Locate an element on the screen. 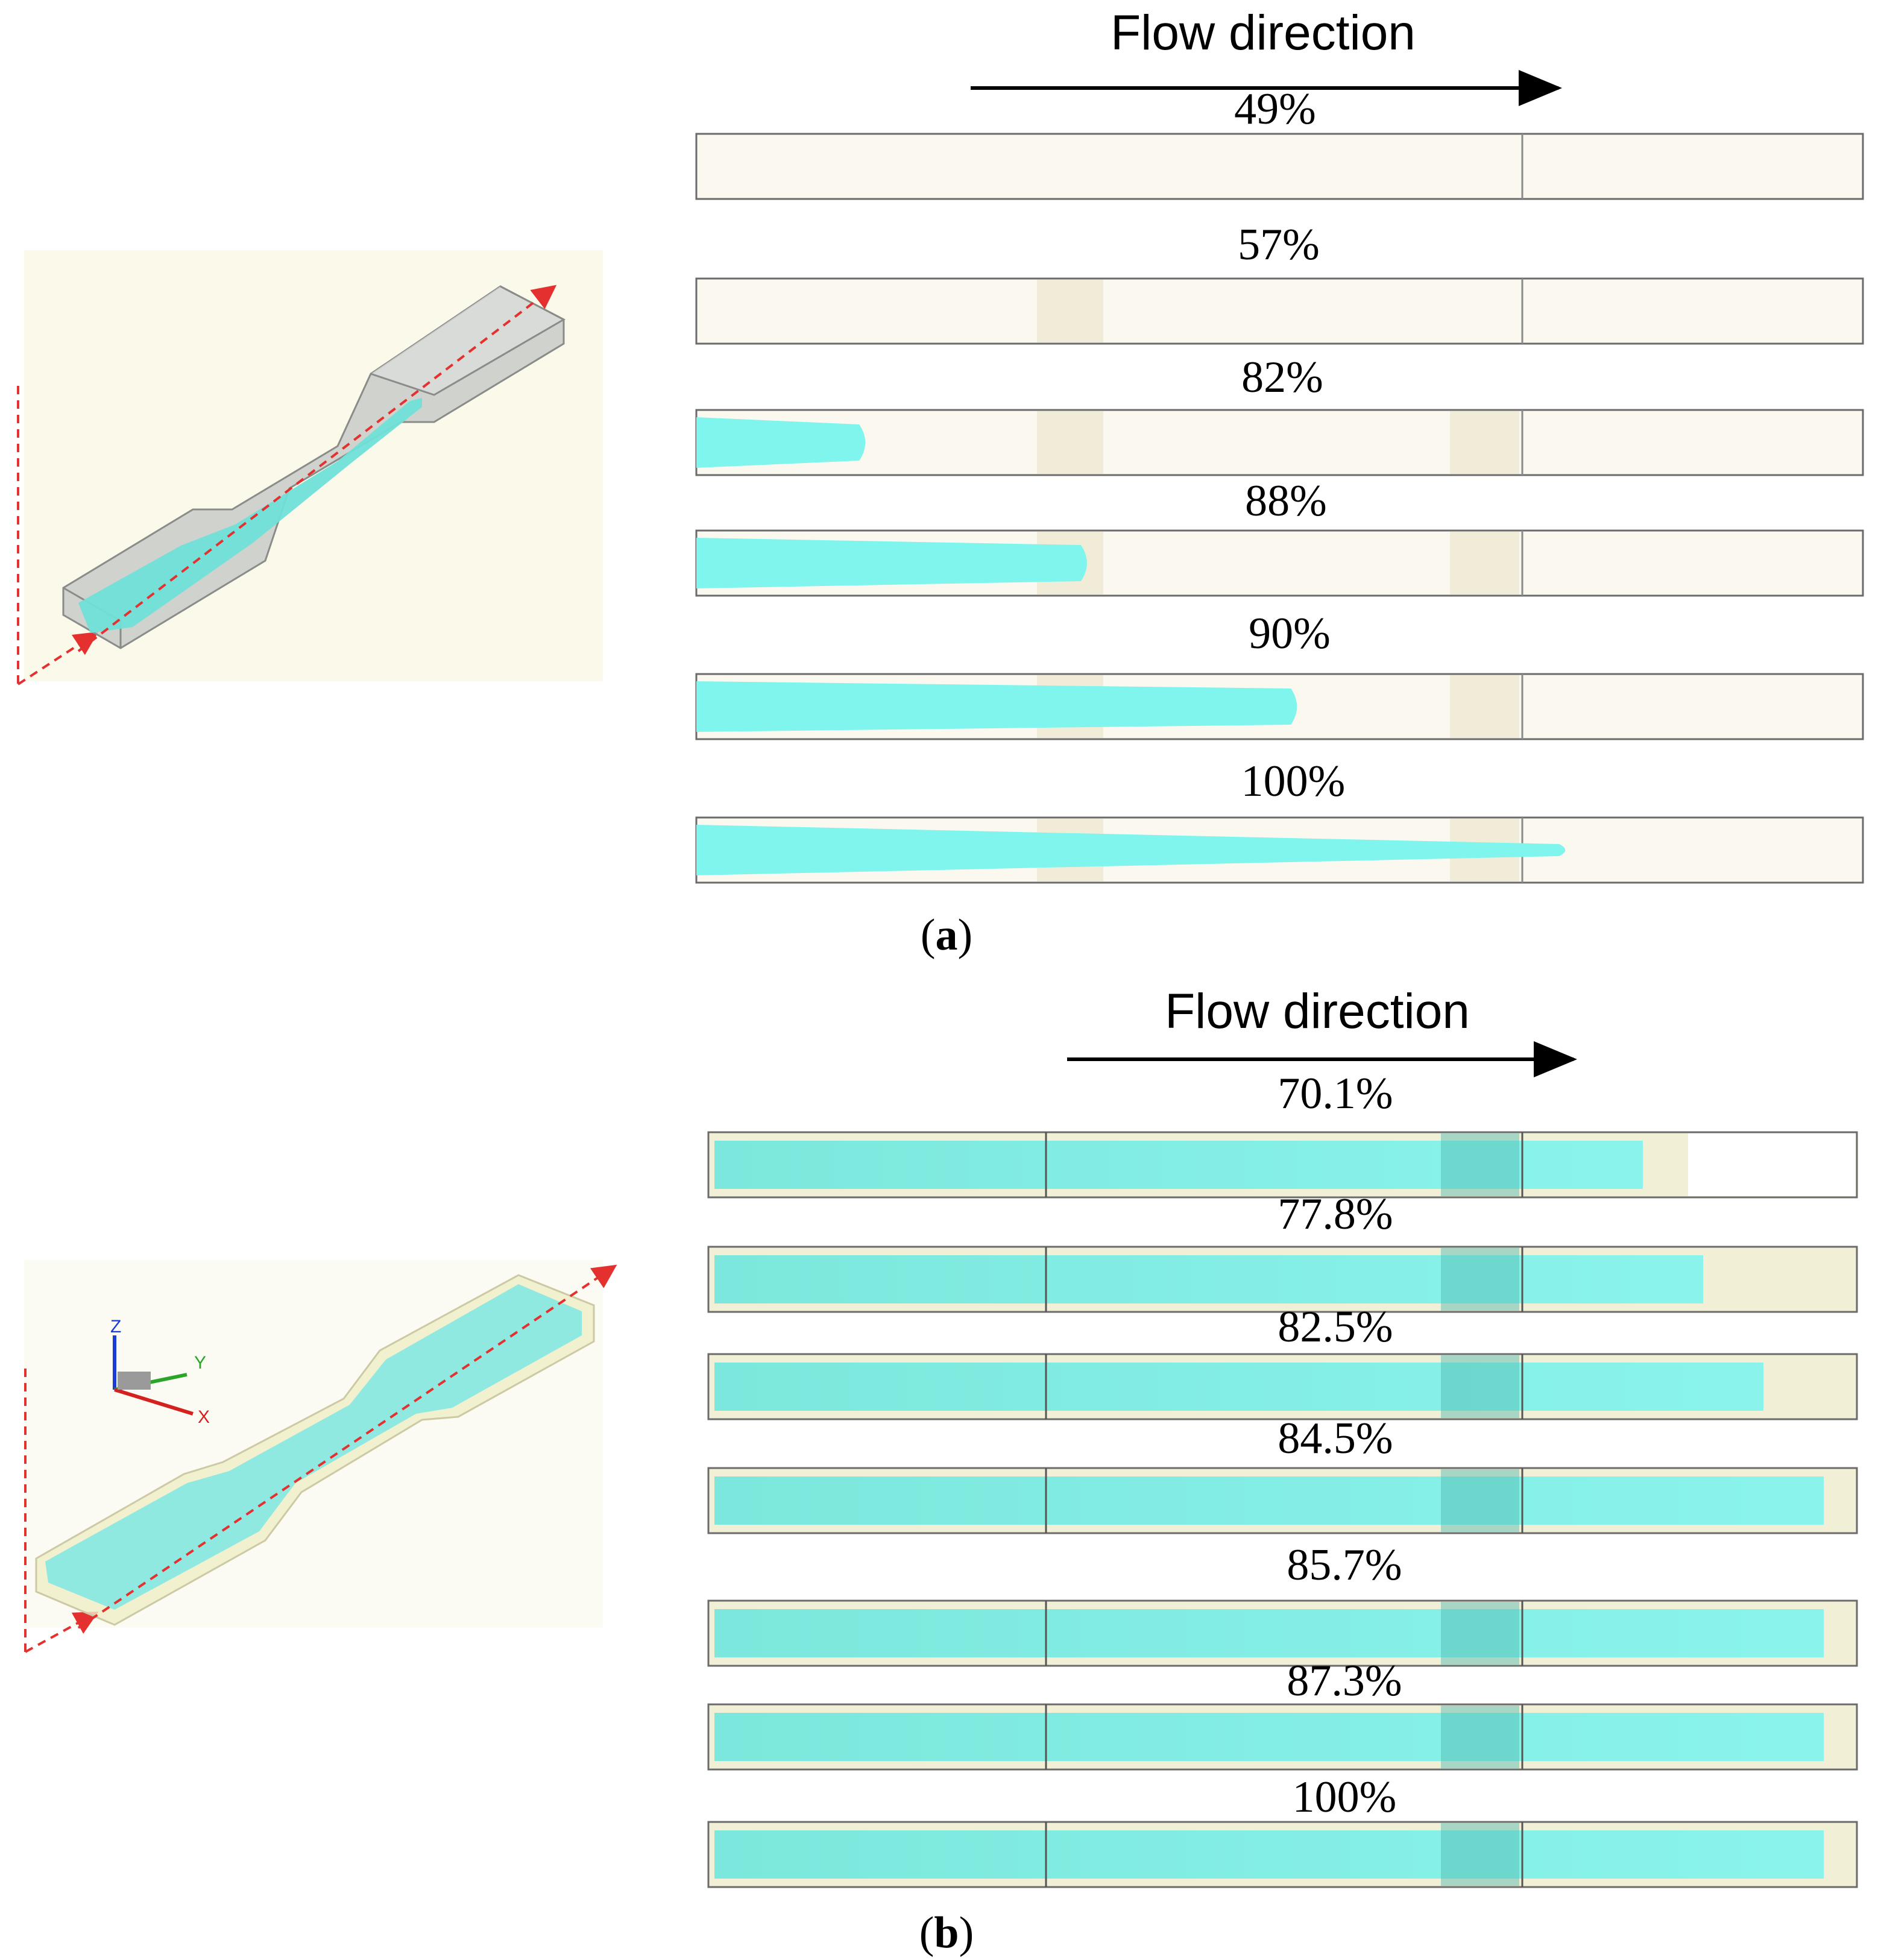 The width and height of the screenshot is (1881, 1960). panel-b-label-open: ( is located at coordinates (926, 1933).